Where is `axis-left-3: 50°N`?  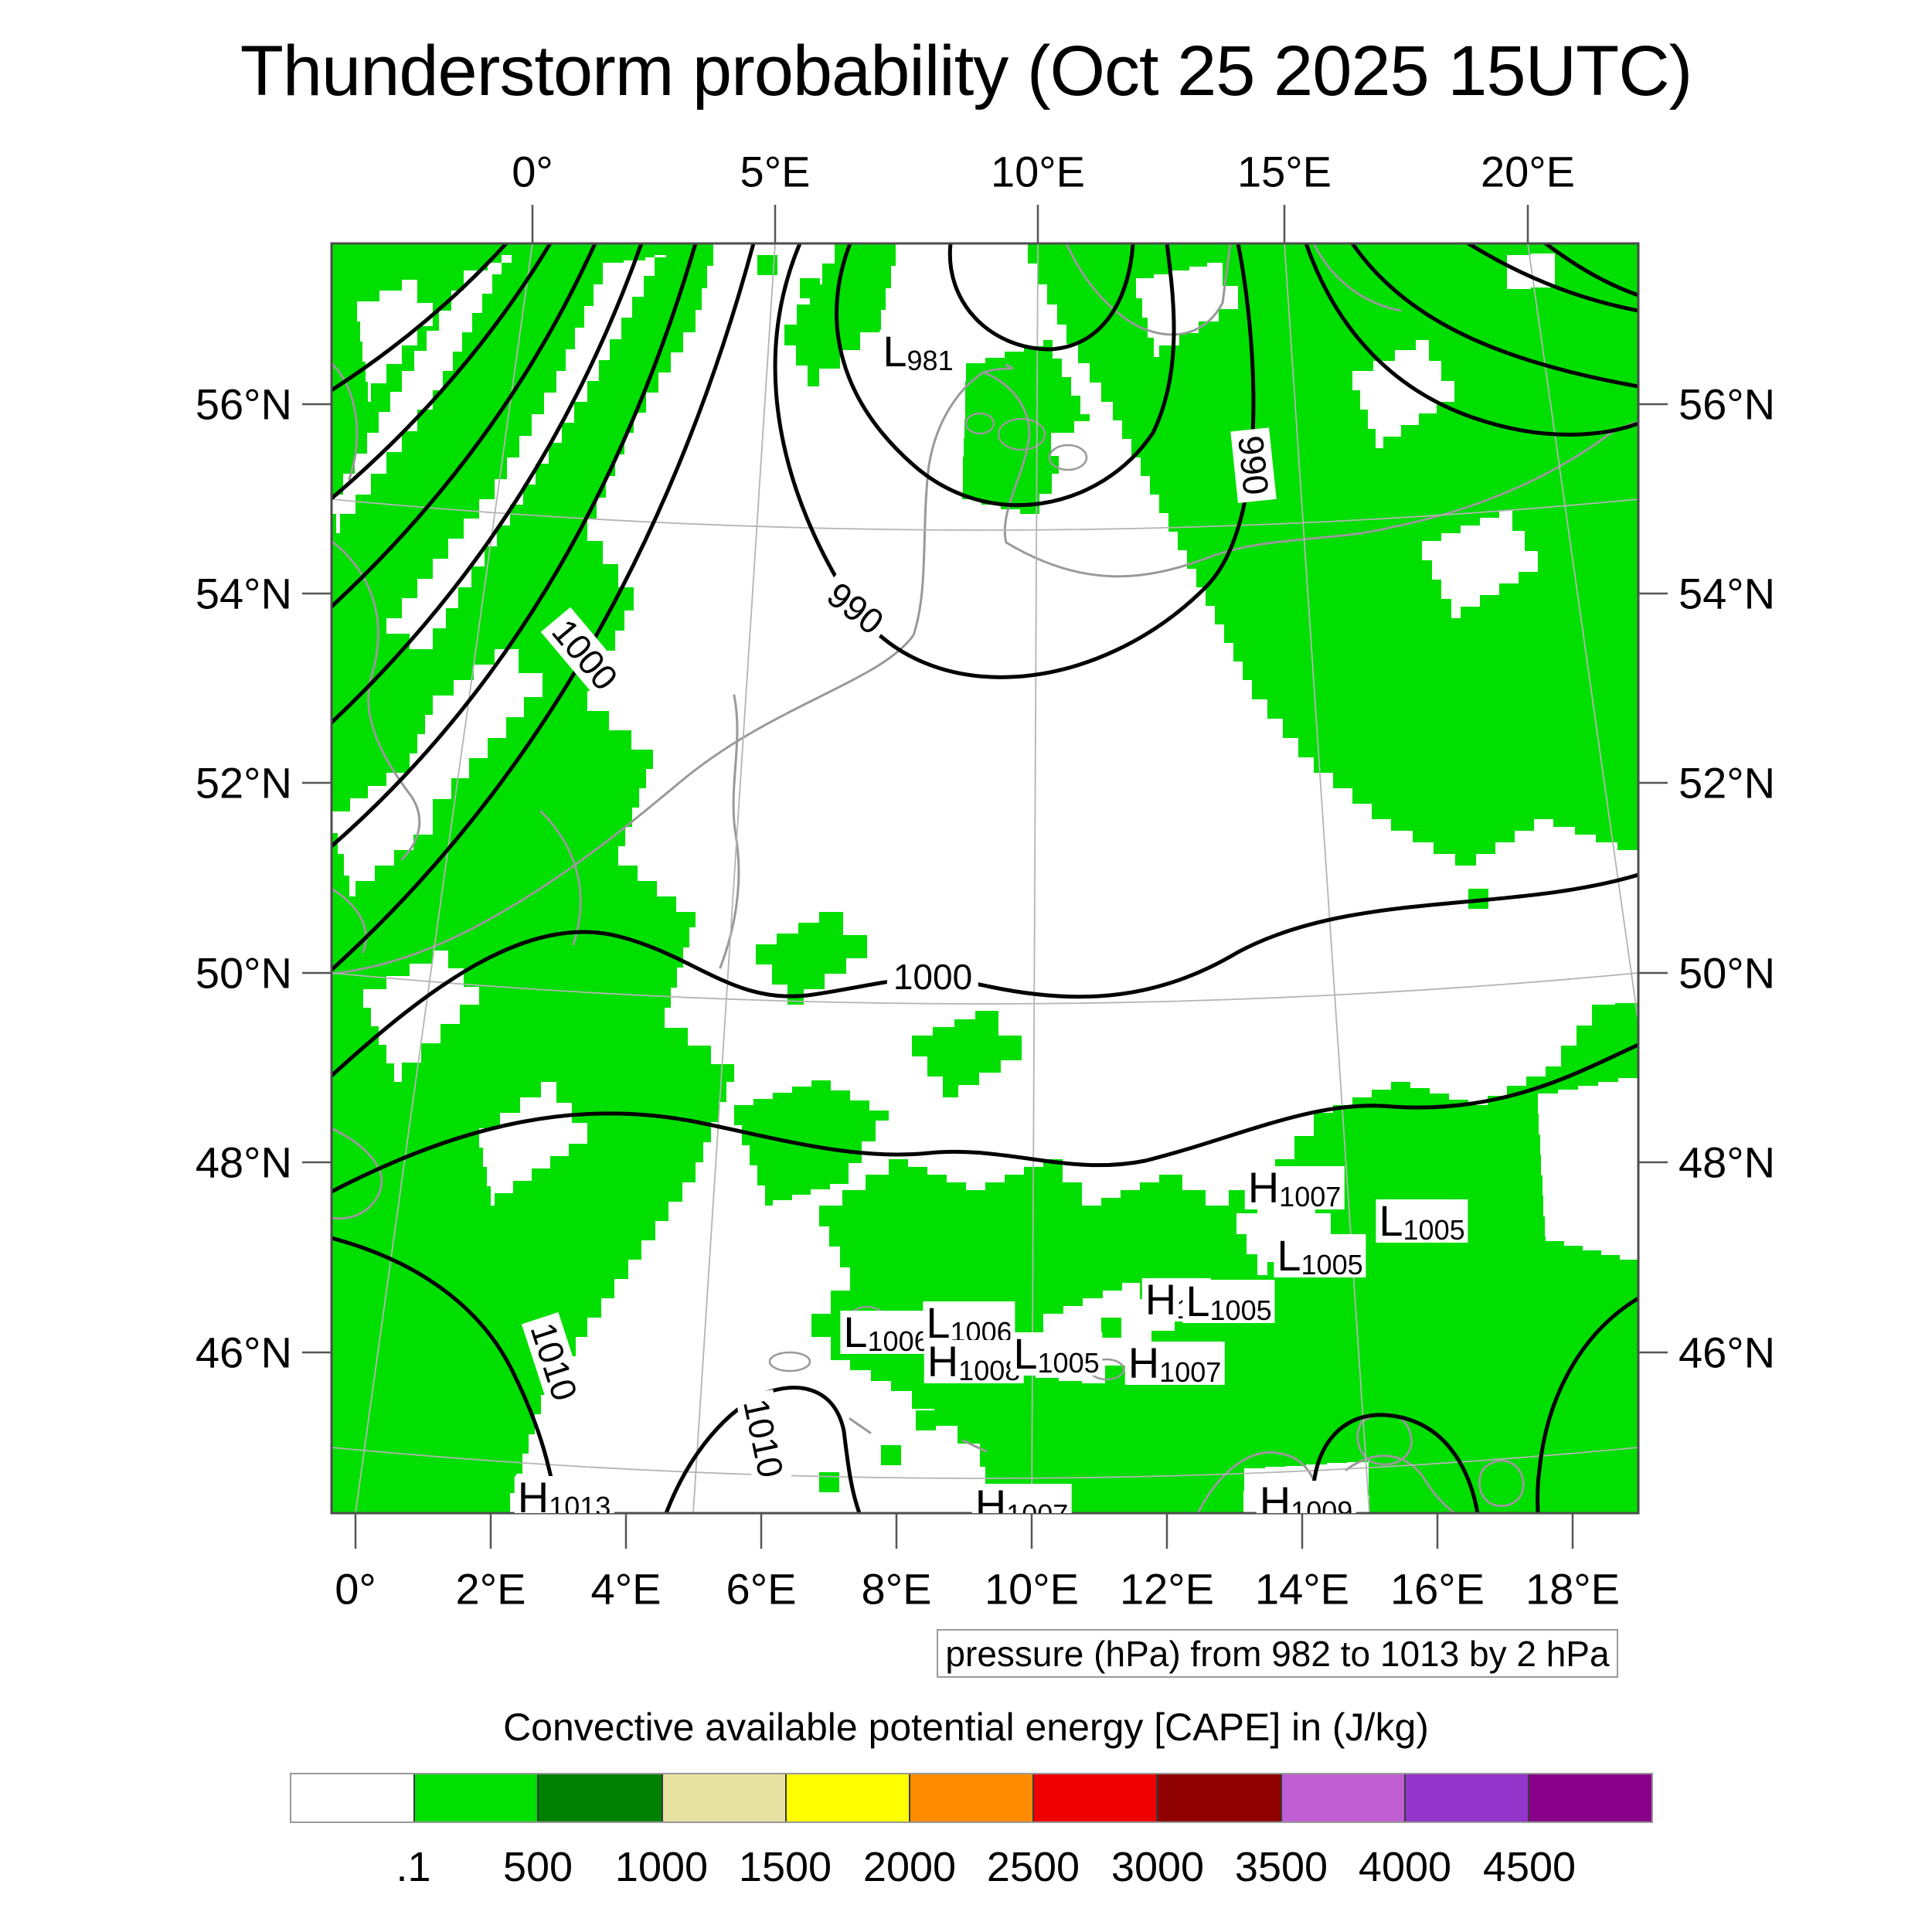 axis-left-3: 50°N is located at coordinates (244, 973).